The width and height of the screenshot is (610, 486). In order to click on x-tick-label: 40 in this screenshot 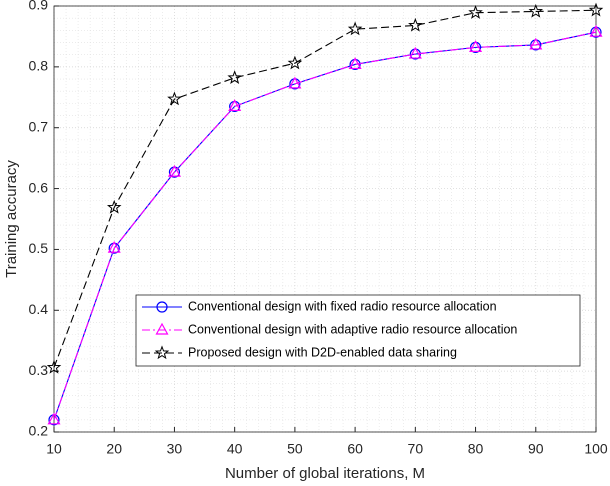, I will do `click(235, 449)`.